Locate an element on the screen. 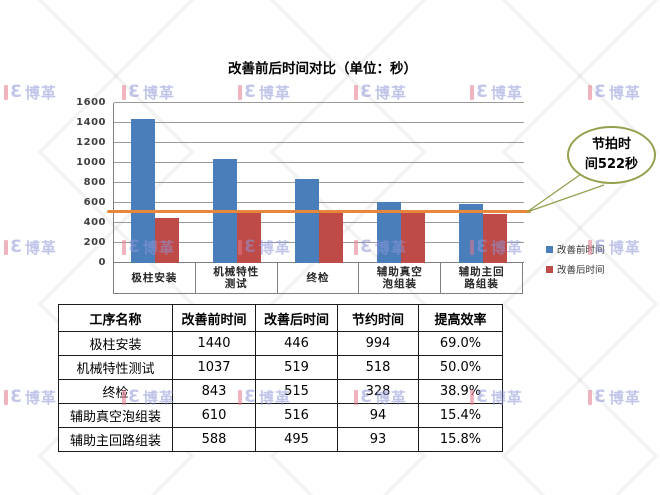 The height and width of the screenshot is (495, 660). table-header-row: 工序名称 改善前时间 改善后时间 节约时间 提高效率 is located at coordinates (280, 318).